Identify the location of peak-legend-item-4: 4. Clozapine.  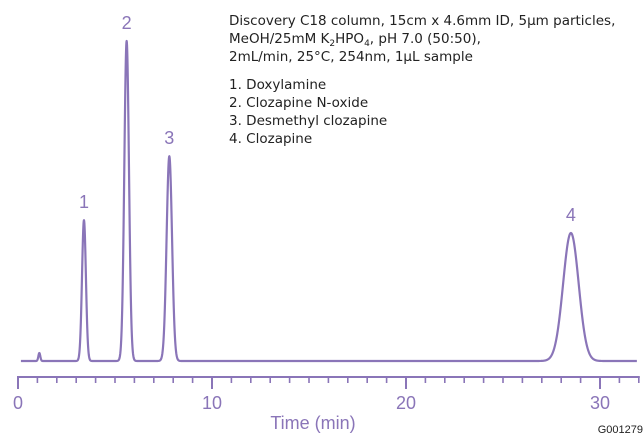
(271, 139).